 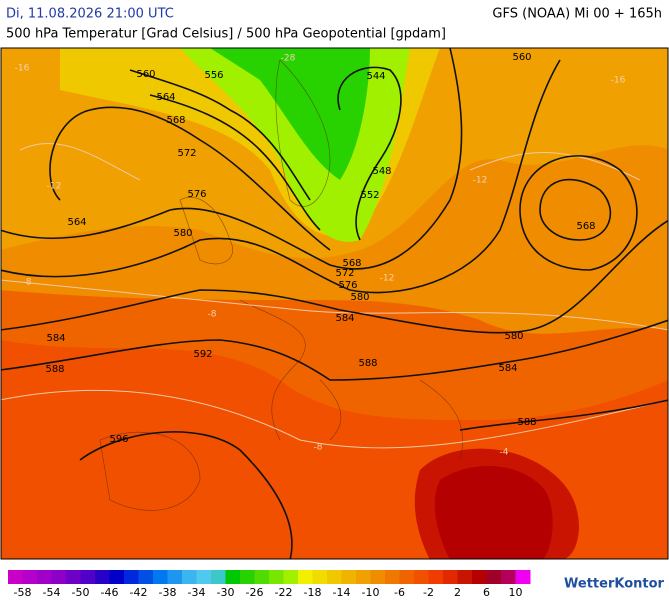 What do you see at coordinates (457, 592) in the screenshot?
I see `colorbar-label: 2` at bounding box center [457, 592].